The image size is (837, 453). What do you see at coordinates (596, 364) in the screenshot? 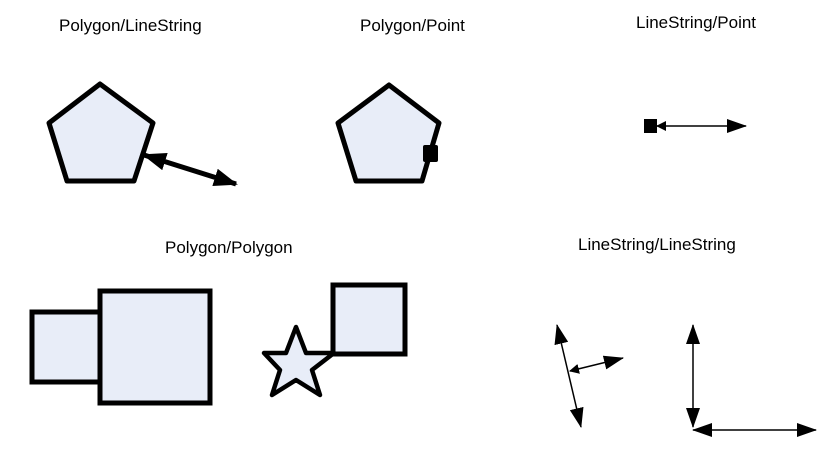
I see `touching-double-arrow-line` at bounding box center [596, 364].